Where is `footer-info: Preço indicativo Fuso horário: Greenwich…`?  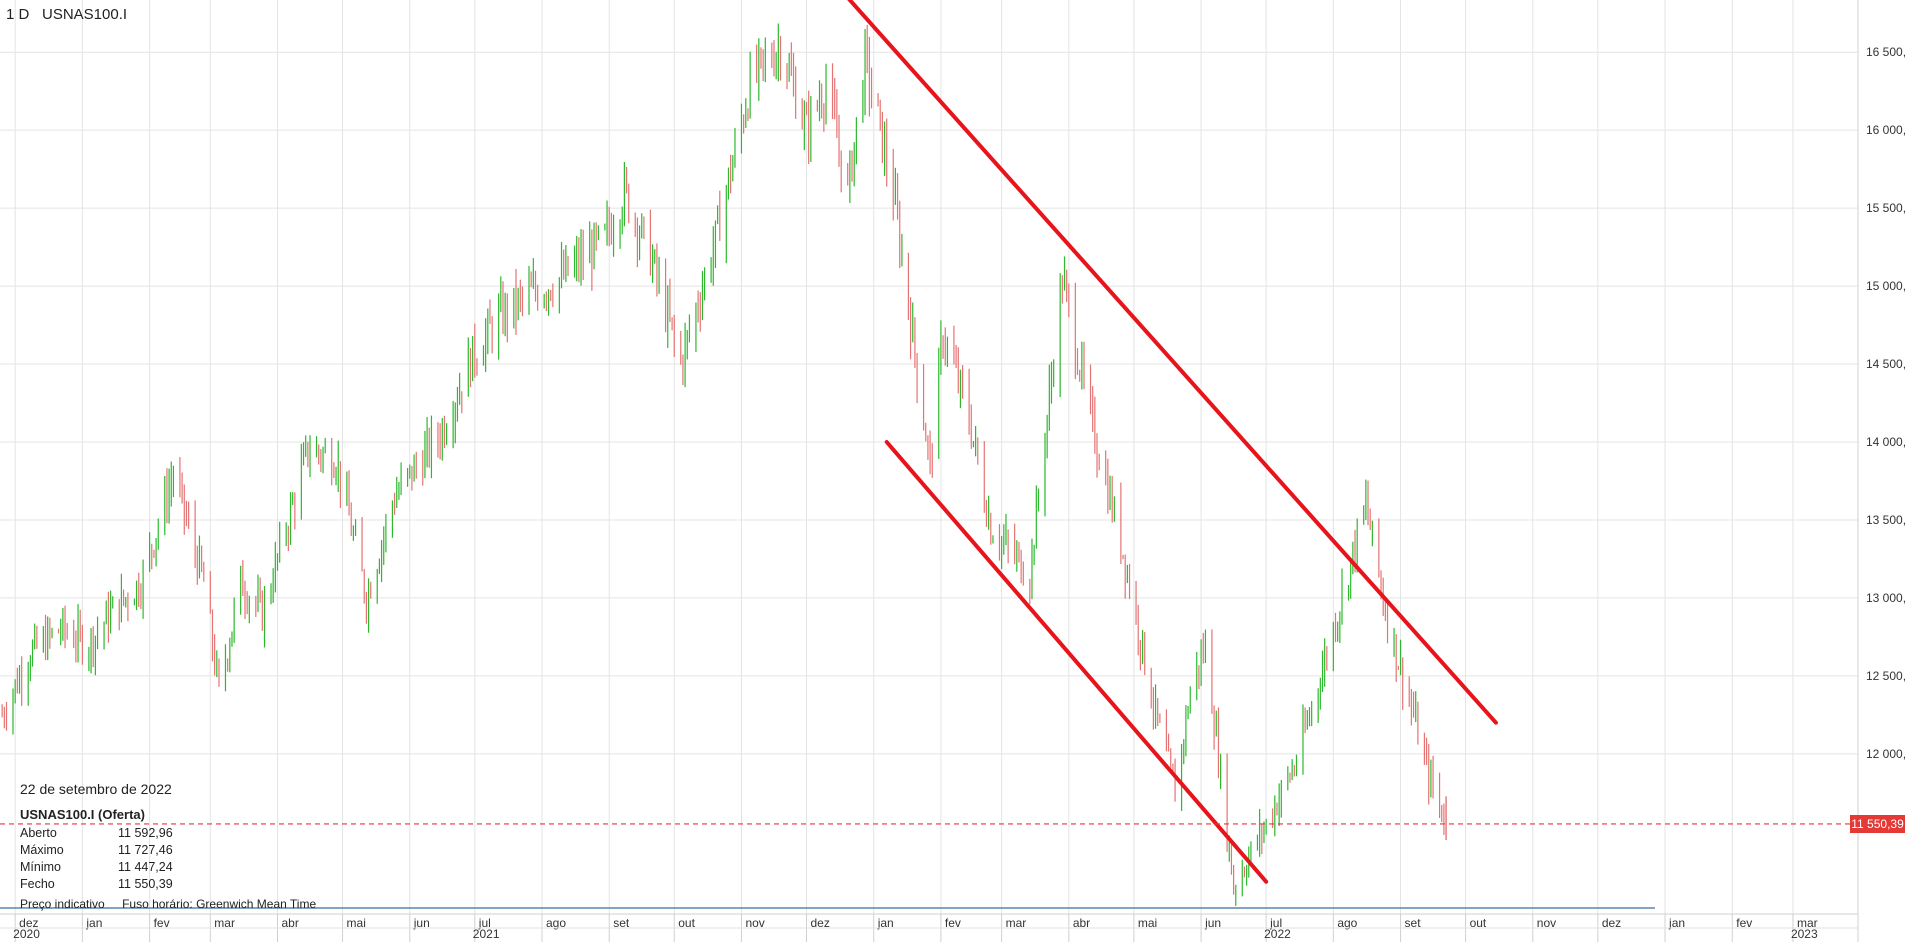 footer-info: Preço indicativo Fuso horário: Greenwich… is located at coordinates (175, 904).